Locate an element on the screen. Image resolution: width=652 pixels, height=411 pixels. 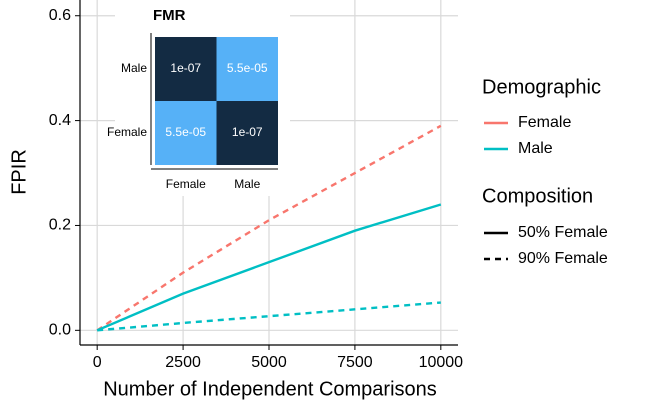
legend-title: Composition is located at coordinates (537, 196).